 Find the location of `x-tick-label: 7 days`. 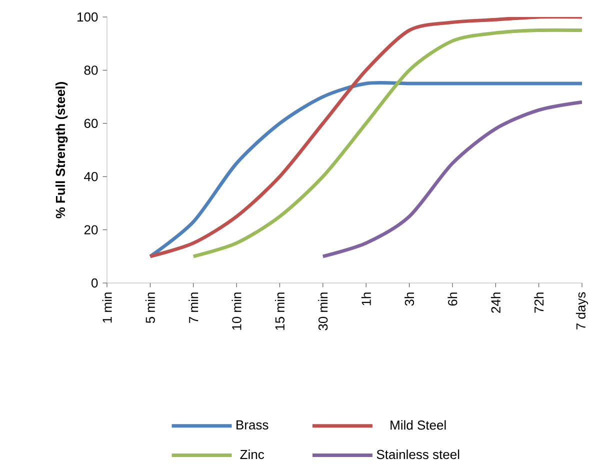

x-tick-label: 7 days is located at coordinates (582, 311).